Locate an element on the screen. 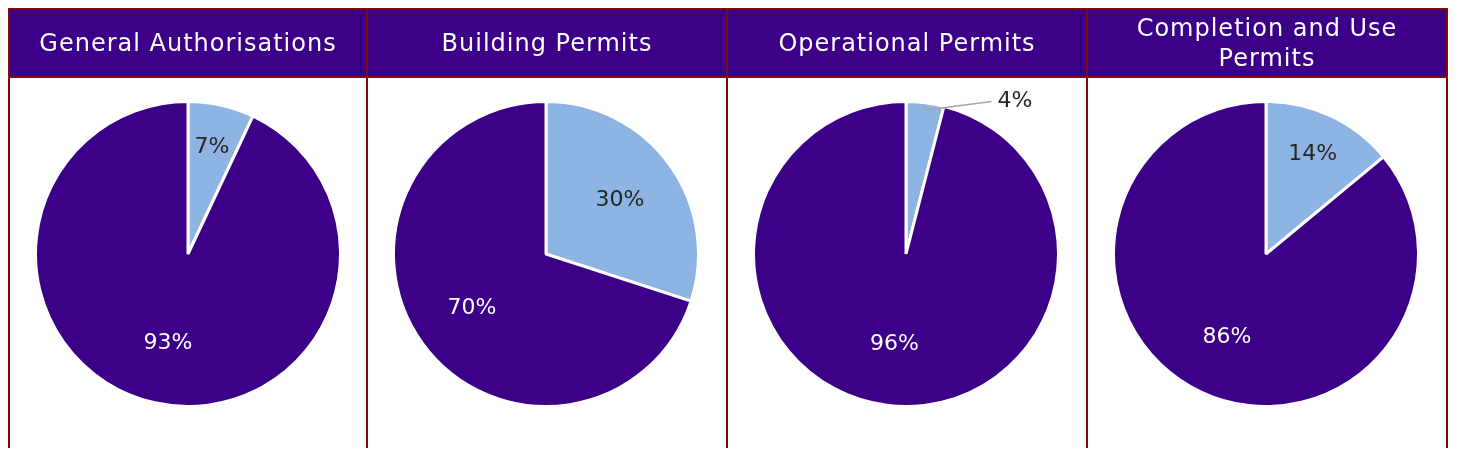 This screenshot has height=453, width=1457. chart-title: Building Permits is located at coordinates (547, 43).